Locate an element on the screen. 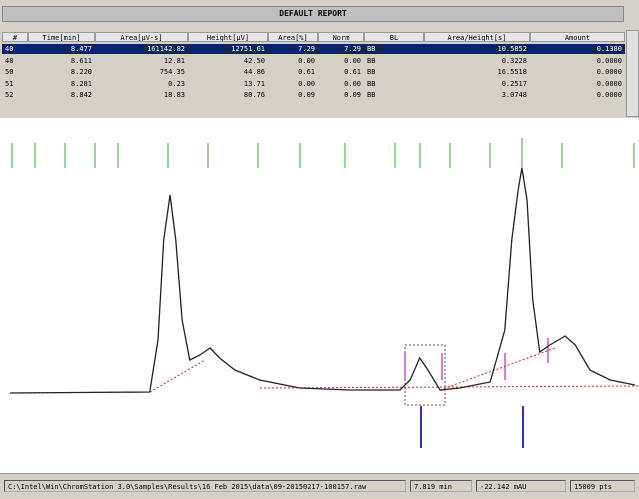 The image size is (639, 499). table-cell: 12.81 is located at coordinates (174, 60).